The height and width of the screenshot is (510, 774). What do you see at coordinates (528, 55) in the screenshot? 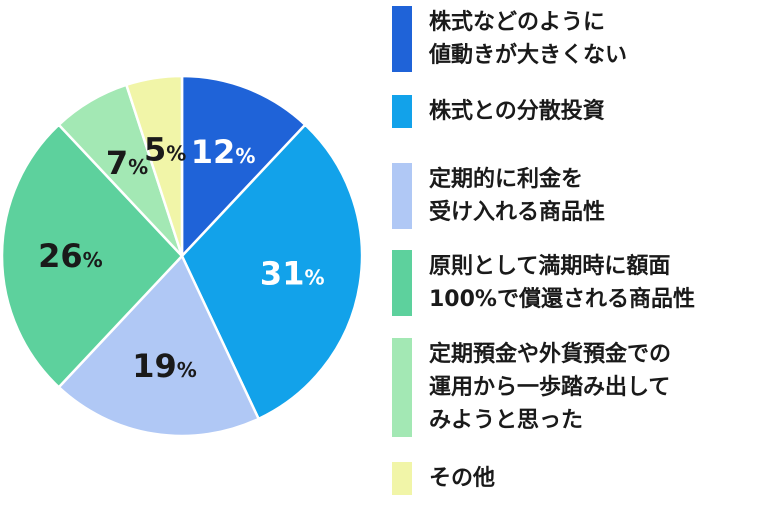
I see `legend-label-line: 値動きが大きくない` at bounding box center [528, 55].